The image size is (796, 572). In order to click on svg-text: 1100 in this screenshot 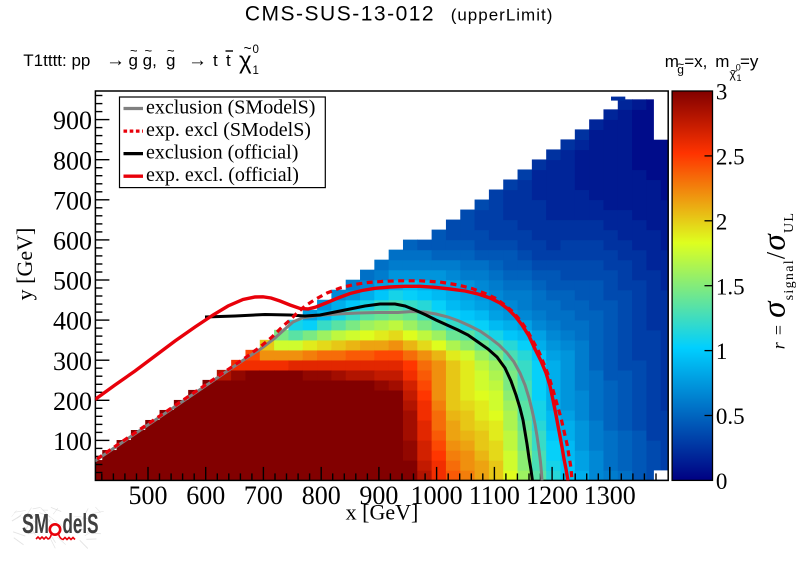, I will do `click(494, 495)`.